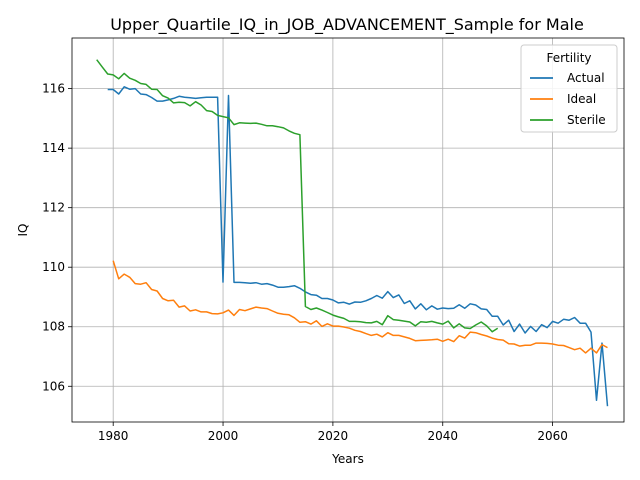  What do you see at coordinates (333, 436) in the screenshot?
I see `x-tick-label: 2020` at bounding box center [333, 436].